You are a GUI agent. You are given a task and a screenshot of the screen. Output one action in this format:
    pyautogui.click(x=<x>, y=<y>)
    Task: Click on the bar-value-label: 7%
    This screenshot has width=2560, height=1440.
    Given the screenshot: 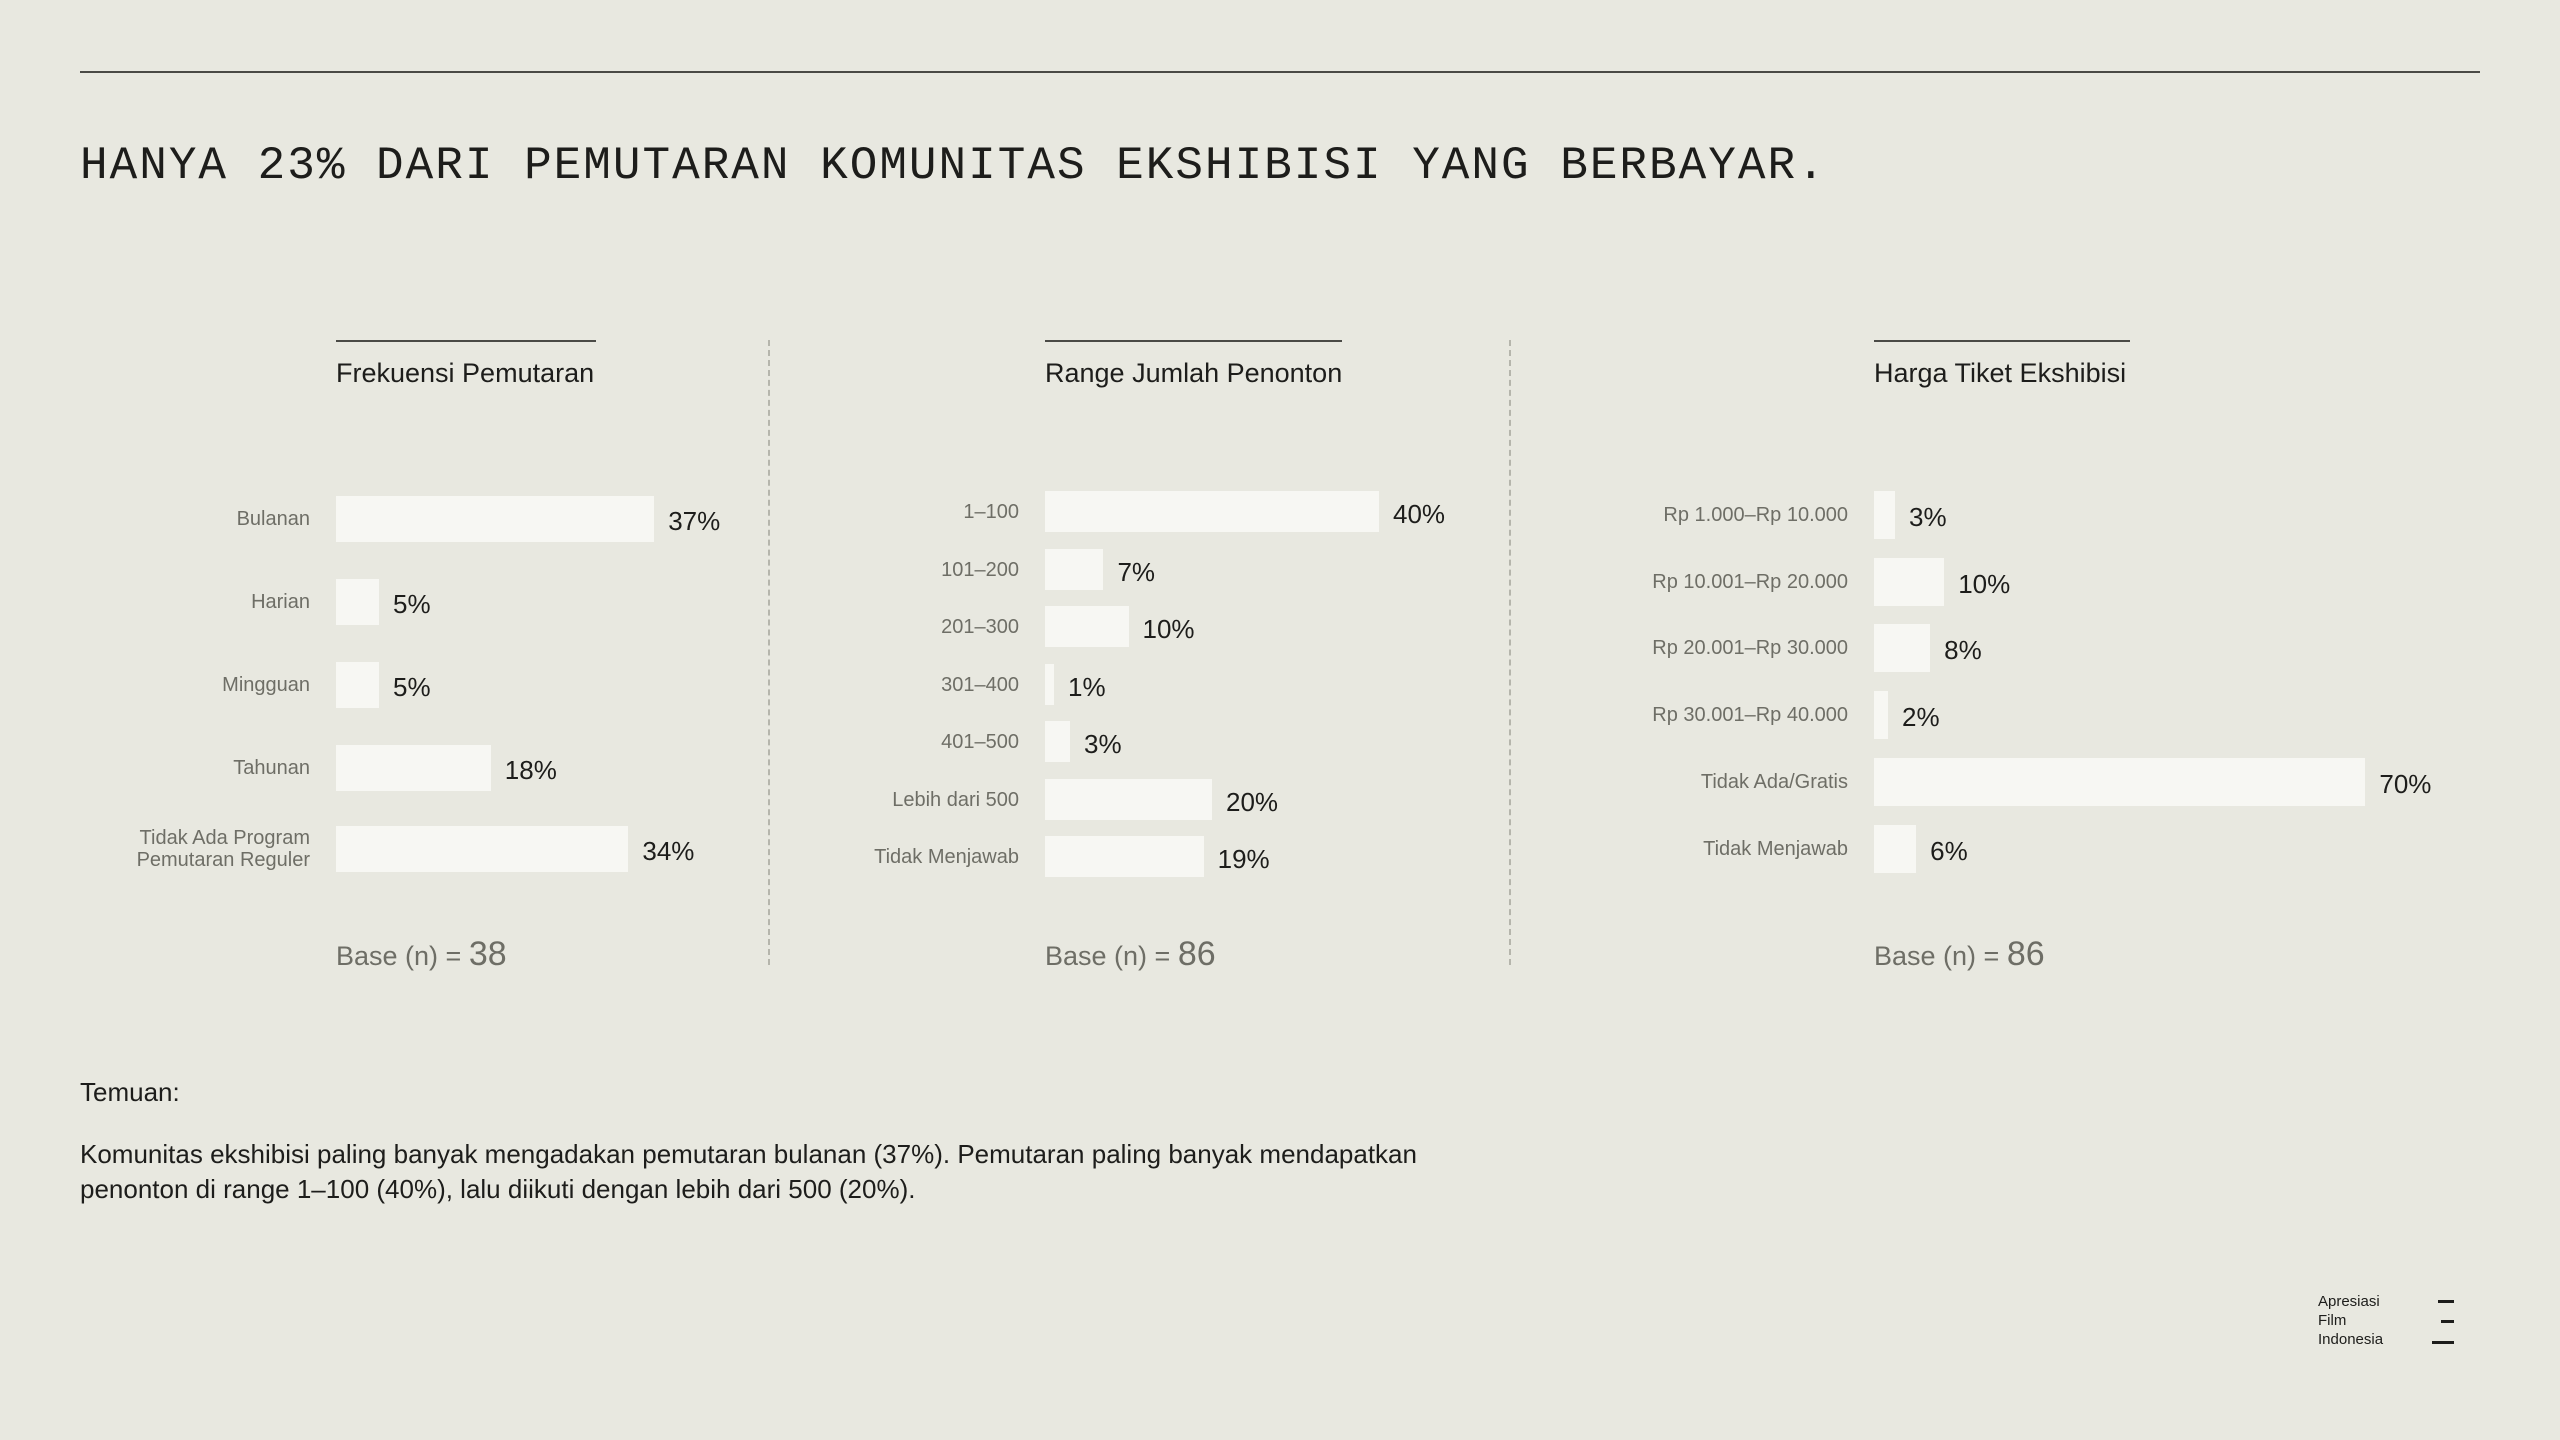 What is the action you would take?
    pyautogui.click(x=1136, y=571)
    